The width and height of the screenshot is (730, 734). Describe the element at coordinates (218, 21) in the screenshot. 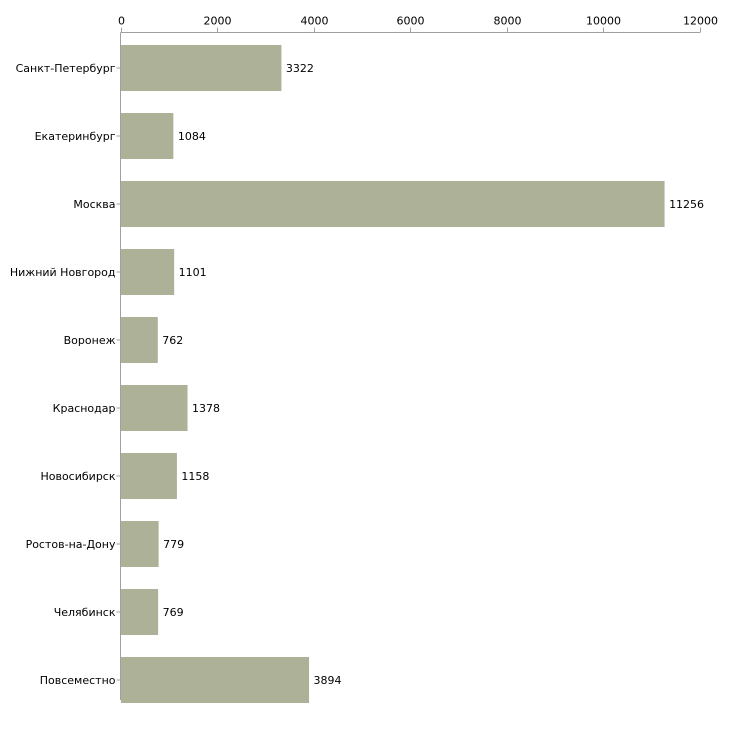

I see `x-tick-label: 2000` at that location.